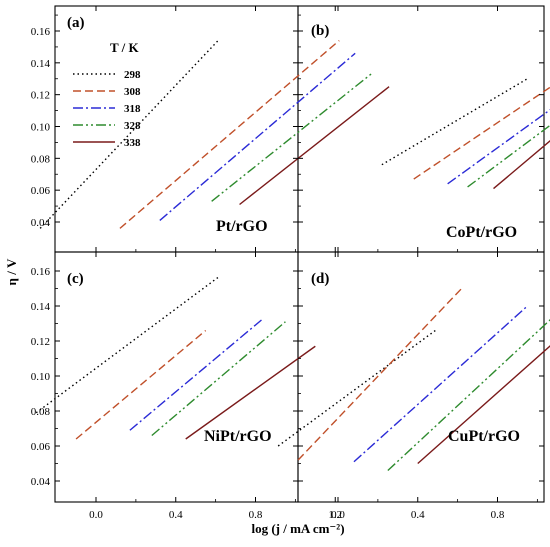 This screenshot has height=547, width=550. What do you see at coordinates (76, 23) in the screenshot?
I see `panel-label-a: (a)` at bounding box center [76, 23].